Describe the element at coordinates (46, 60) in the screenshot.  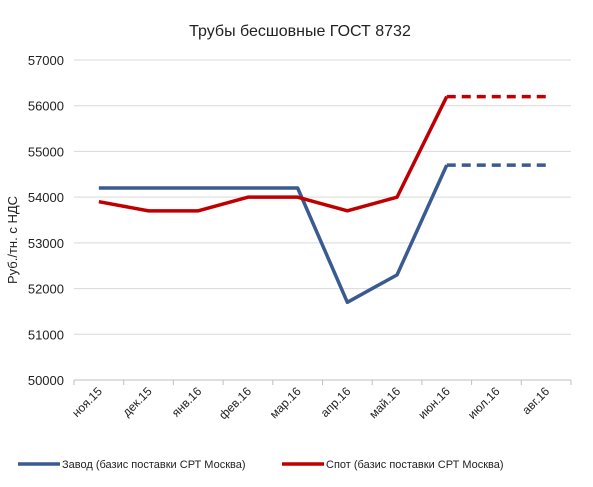
I see `y-tick-label: 57000` at that location.